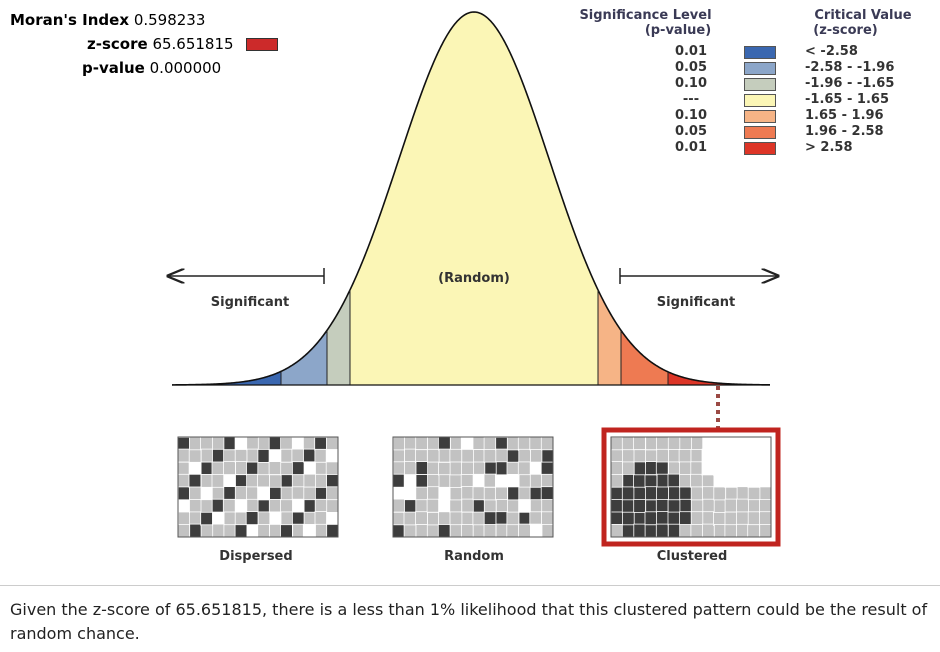 This screenshot has width=940, height=652. Describe the element at coordinates (850, 83) in the screenshot. I see `legend-zrange: -1.96 - -1.65` at that location.